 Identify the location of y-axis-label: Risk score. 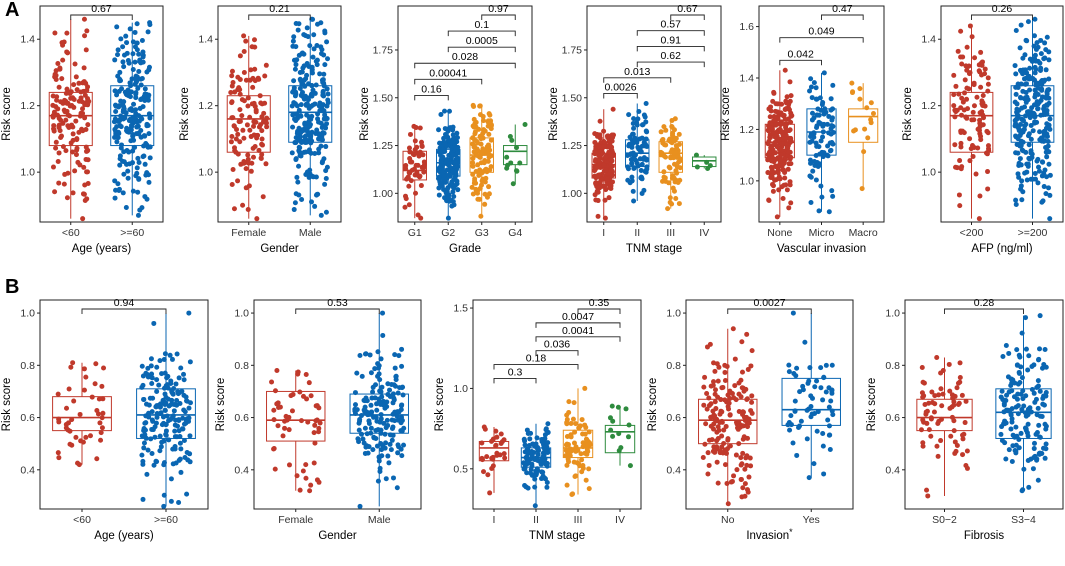
(726, 114).